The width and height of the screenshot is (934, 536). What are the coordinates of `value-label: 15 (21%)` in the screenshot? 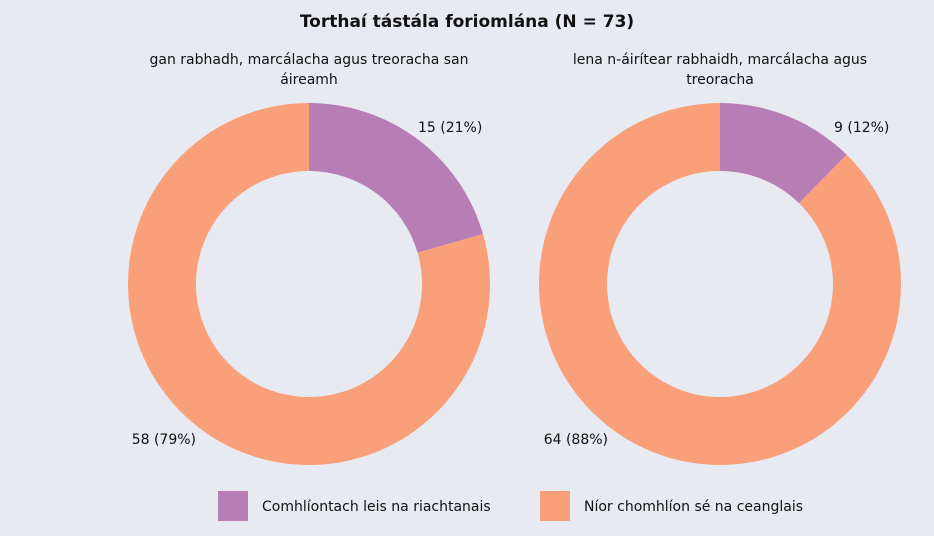 It's located at (450, 128).